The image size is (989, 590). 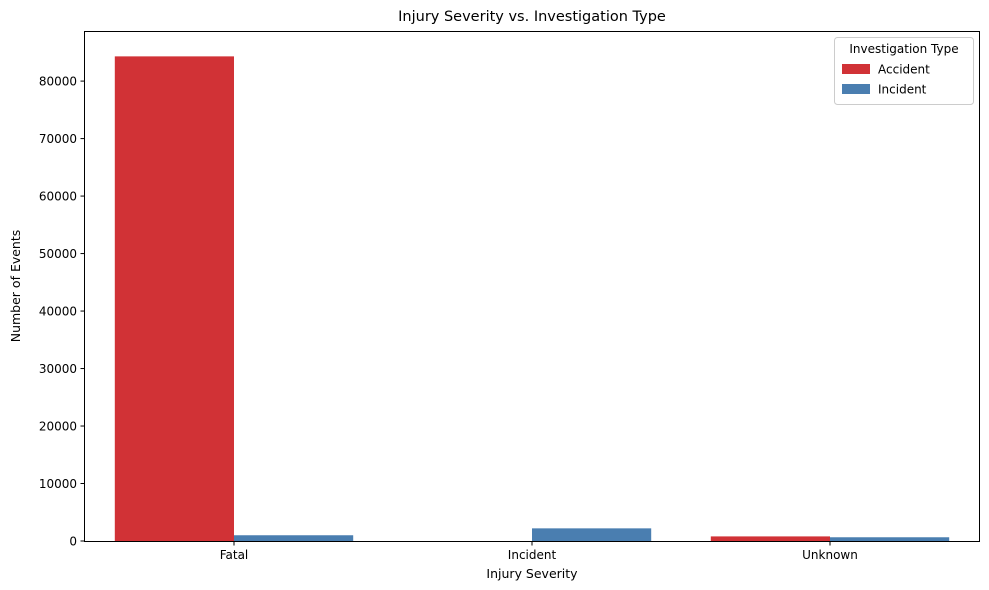 What do you see at coordinates (902, 90) in the screenshot?
I see `legend-label-incident: Incident` at bounding box center [902, 90].